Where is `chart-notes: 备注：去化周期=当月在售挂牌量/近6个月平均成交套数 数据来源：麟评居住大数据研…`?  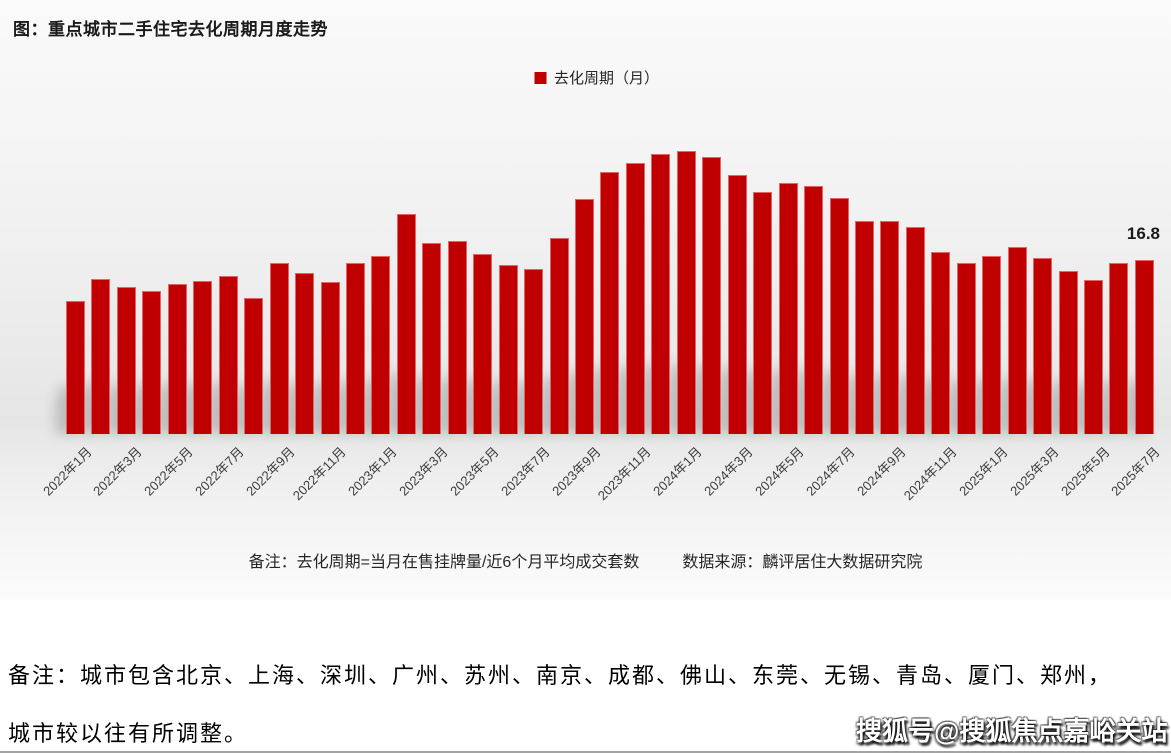
chart-notes: 备注：去化周期=当月在售挂牌量/近6个月平均成交套数 数据来源：麟评居住大数据研… is located at coordinates (585, 560).